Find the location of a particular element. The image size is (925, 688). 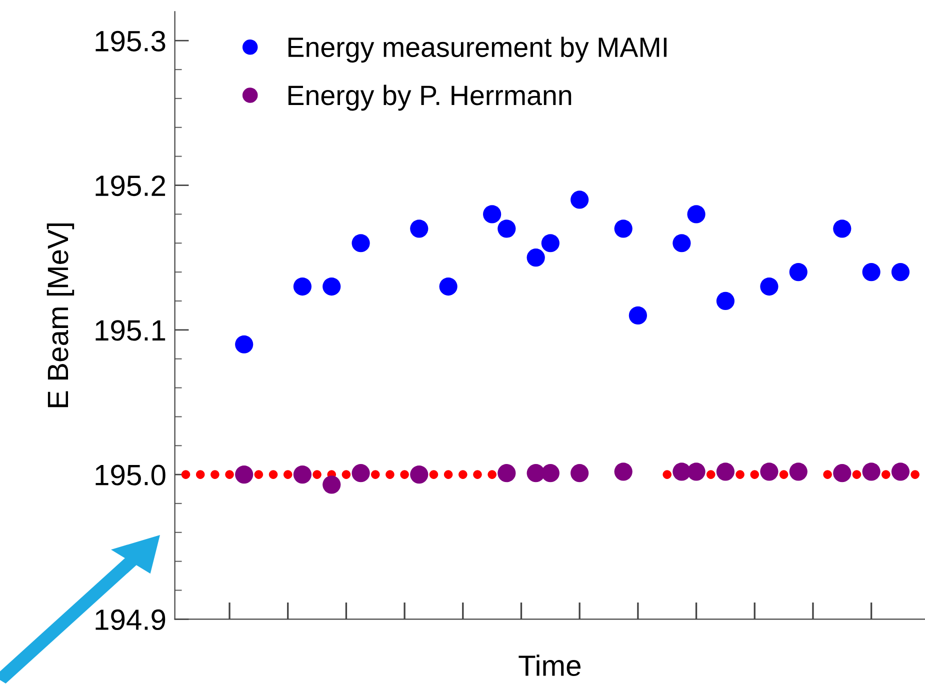

y-tick-label: 195.3 is located at coordinates (131, 41).